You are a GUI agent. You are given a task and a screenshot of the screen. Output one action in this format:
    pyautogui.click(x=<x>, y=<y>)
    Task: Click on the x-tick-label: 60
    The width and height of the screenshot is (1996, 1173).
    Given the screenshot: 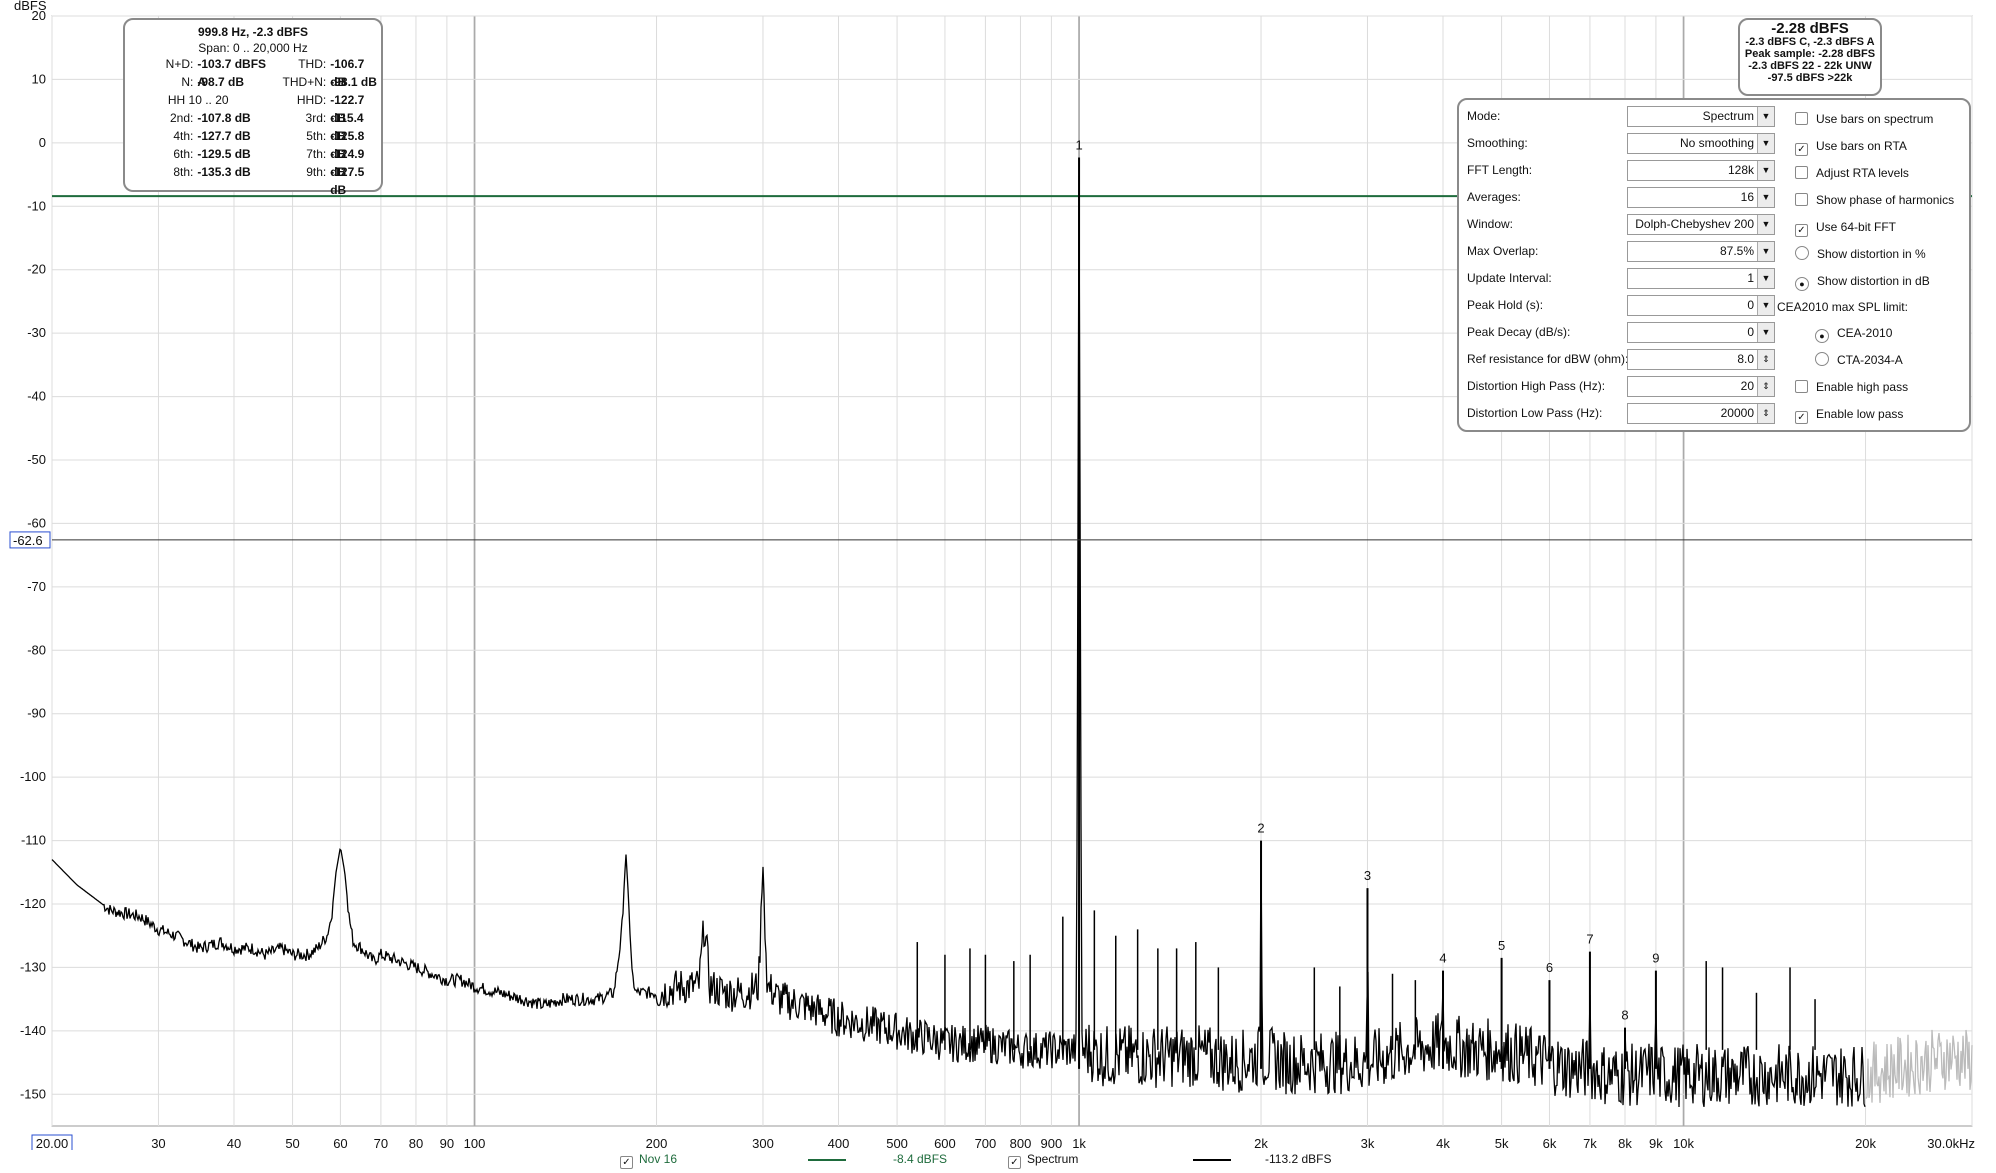 What is the action you would take?
    pyautogui.click(x=340, y=1143)
    